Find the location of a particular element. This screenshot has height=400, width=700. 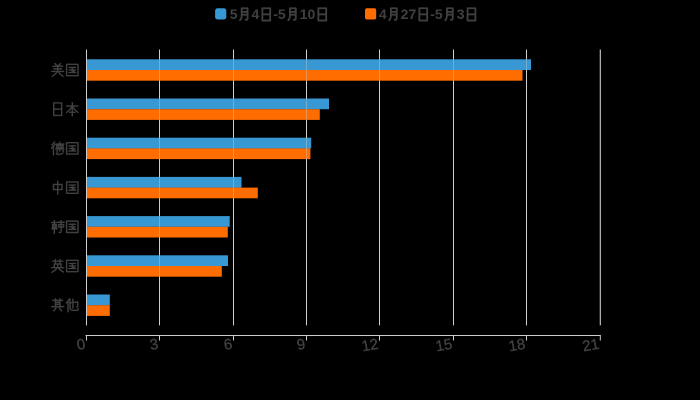

svg-text: 0 is located at coordinates (81, 345).